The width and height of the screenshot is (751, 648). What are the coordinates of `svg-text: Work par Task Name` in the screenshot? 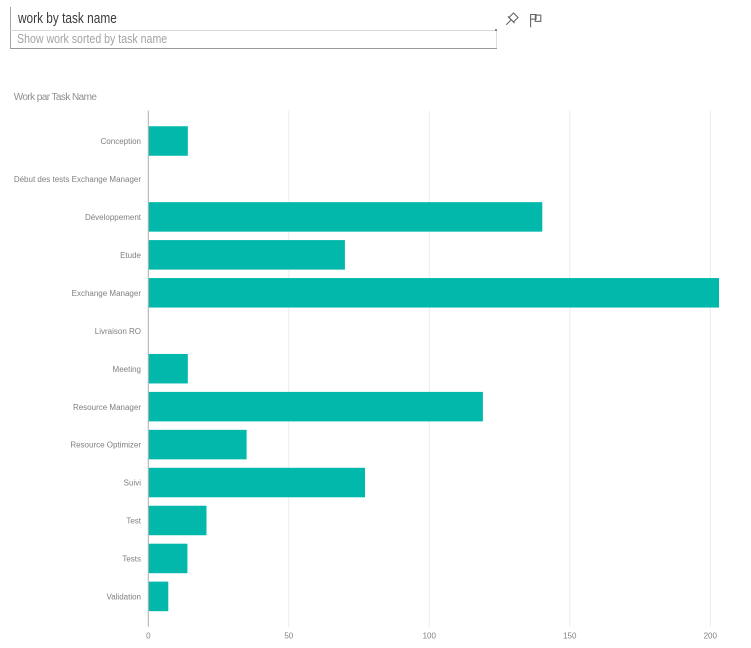 It's located at (56, 97).